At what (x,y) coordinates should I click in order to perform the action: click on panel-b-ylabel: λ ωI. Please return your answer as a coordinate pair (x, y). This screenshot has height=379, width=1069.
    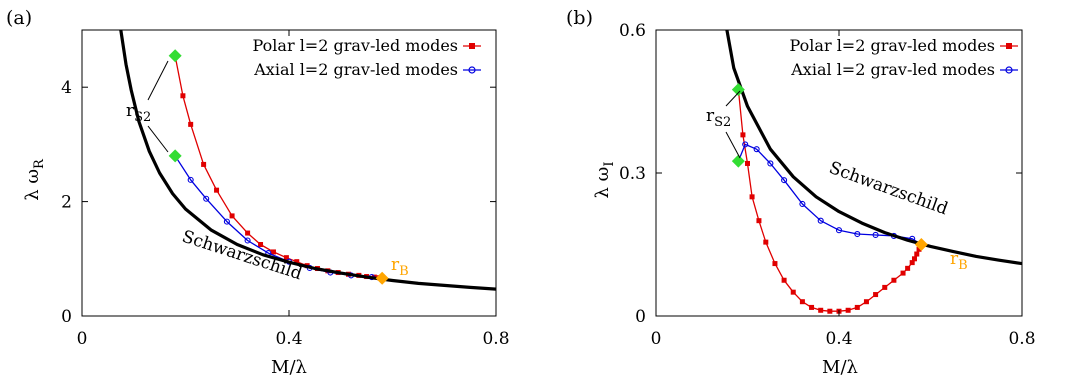
    Looking at the image, I should click on (604, 180).